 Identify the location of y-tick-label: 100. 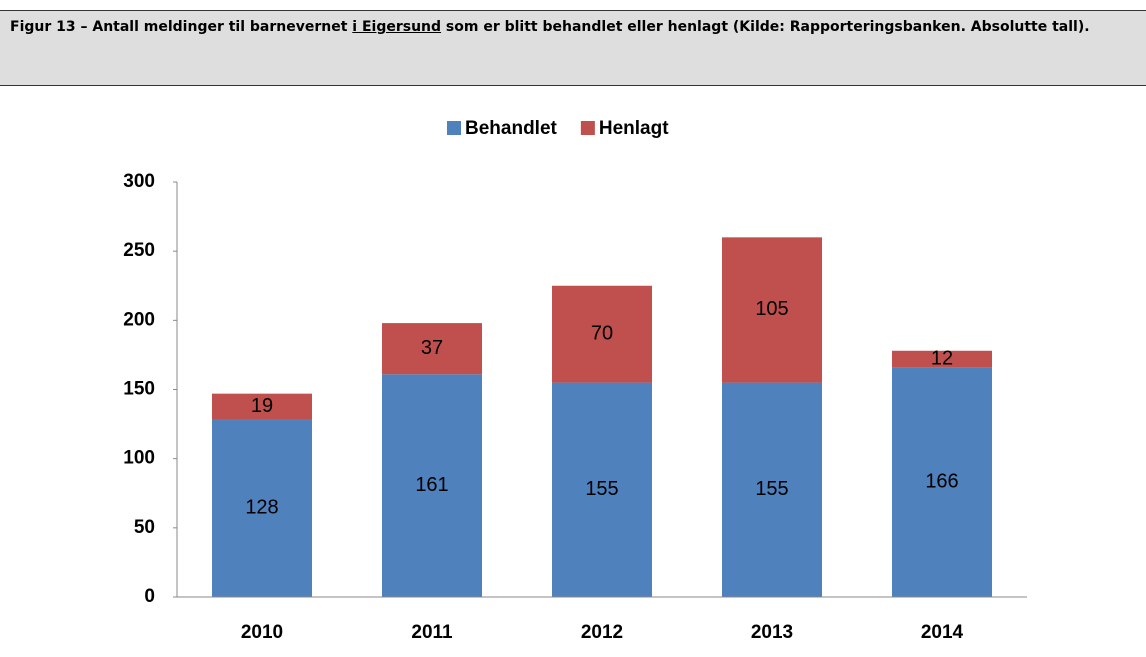
(139, 458).